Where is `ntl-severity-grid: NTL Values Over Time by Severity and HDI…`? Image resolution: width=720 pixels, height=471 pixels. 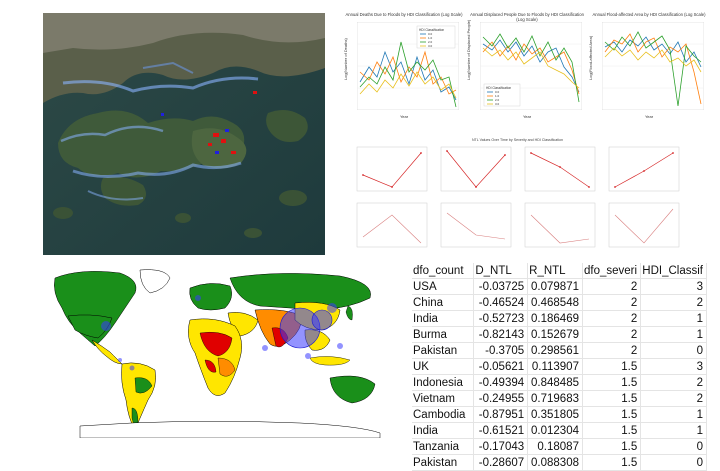 ntl-severity-grid: NTL Values Over Time by Severity and HDI… is located at coordinates (517, 198).